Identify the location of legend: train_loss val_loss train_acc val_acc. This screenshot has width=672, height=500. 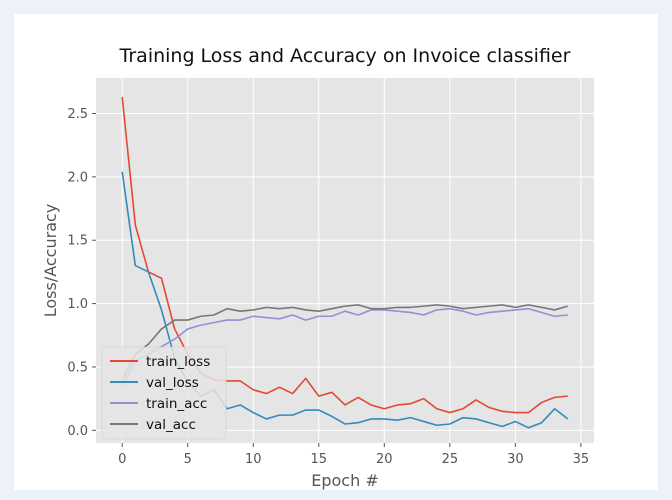
(164, 393).